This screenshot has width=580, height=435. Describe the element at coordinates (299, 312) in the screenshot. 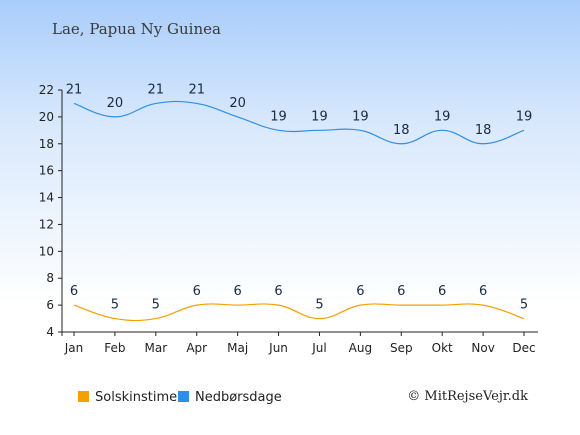

I see `series-line-sunshine` at that location.